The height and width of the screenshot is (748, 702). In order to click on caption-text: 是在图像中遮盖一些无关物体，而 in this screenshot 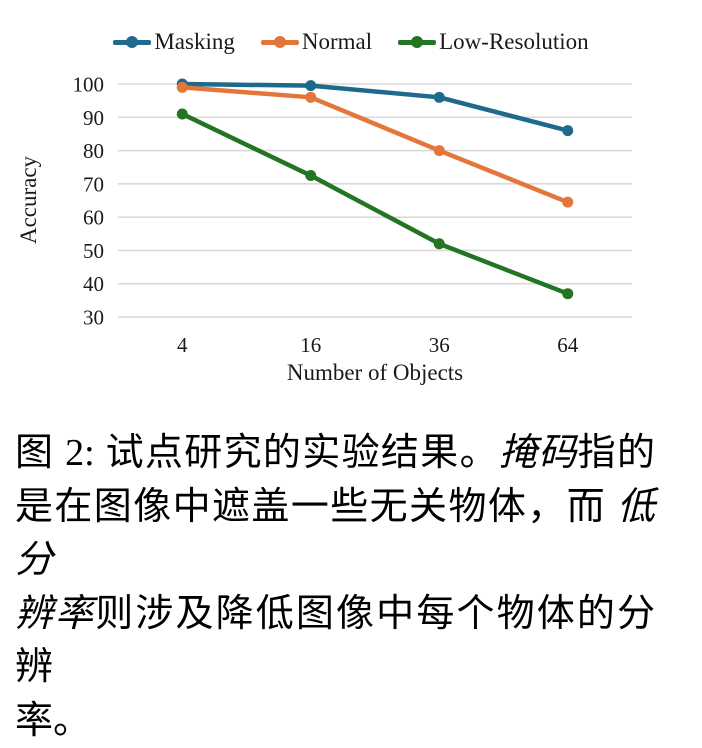, I will do `click(316, 507)`.